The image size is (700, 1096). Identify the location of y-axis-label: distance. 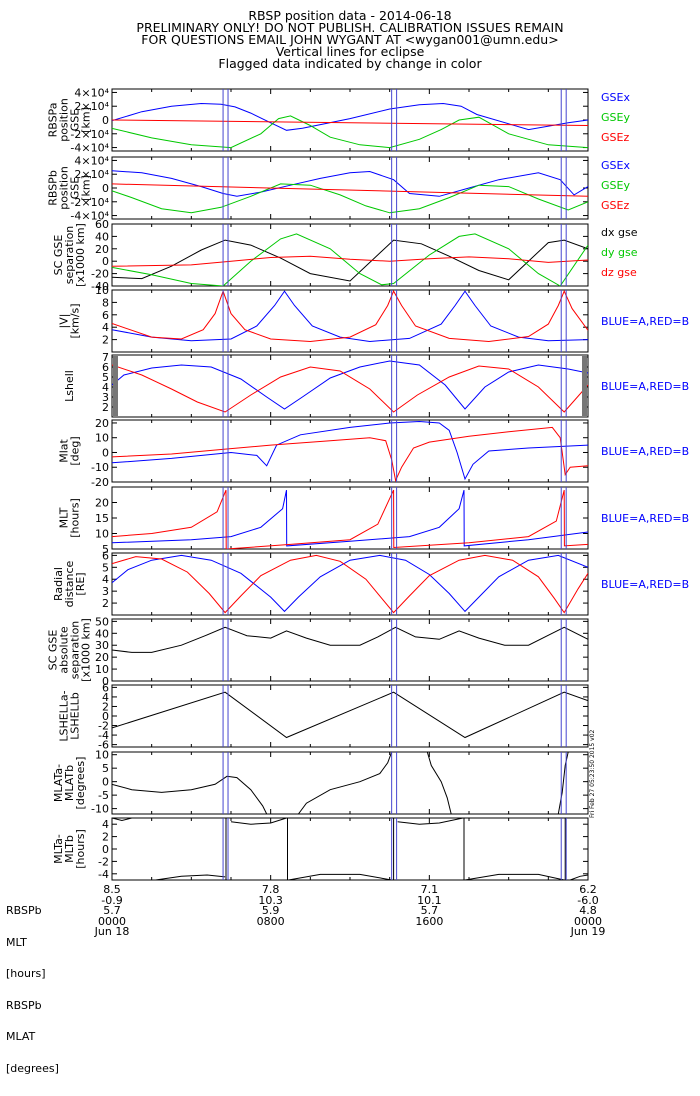
(69, 583).